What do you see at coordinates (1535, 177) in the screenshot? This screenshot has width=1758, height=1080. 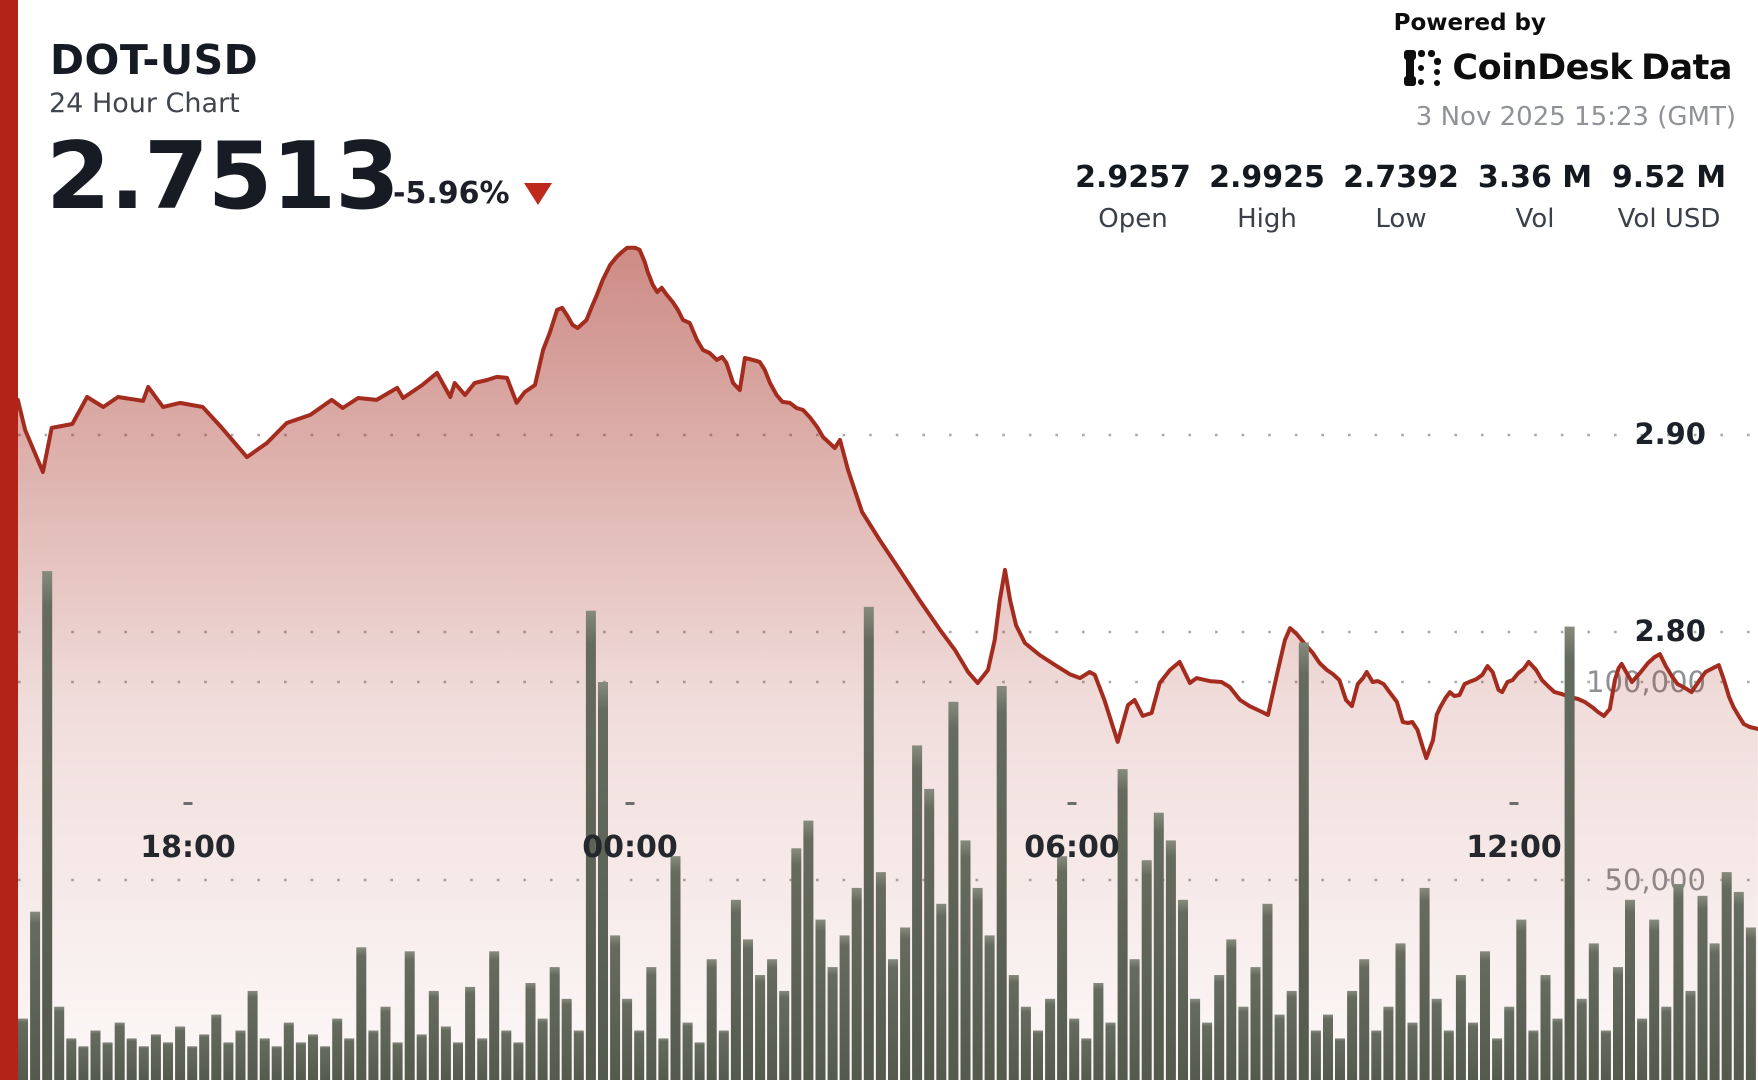 I see `stat-vol-value: 3.36 M` at bounding box center [1535, 177].